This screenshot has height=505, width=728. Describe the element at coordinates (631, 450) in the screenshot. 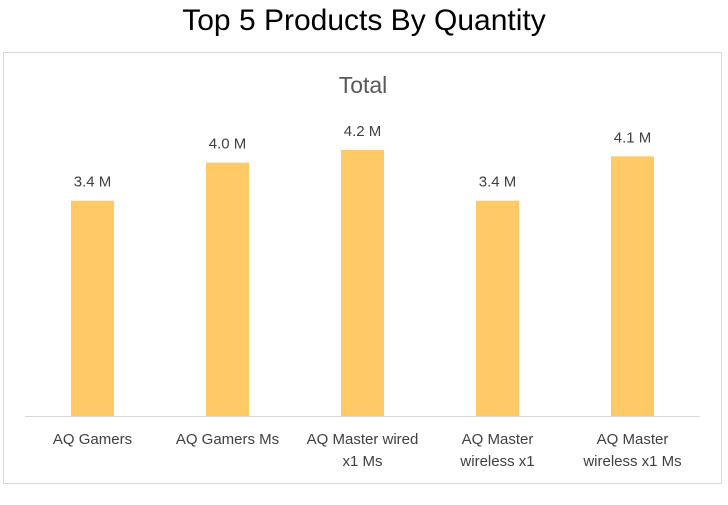

I see `category-label-5: AQ Master wireless x1 Ms` at that location.